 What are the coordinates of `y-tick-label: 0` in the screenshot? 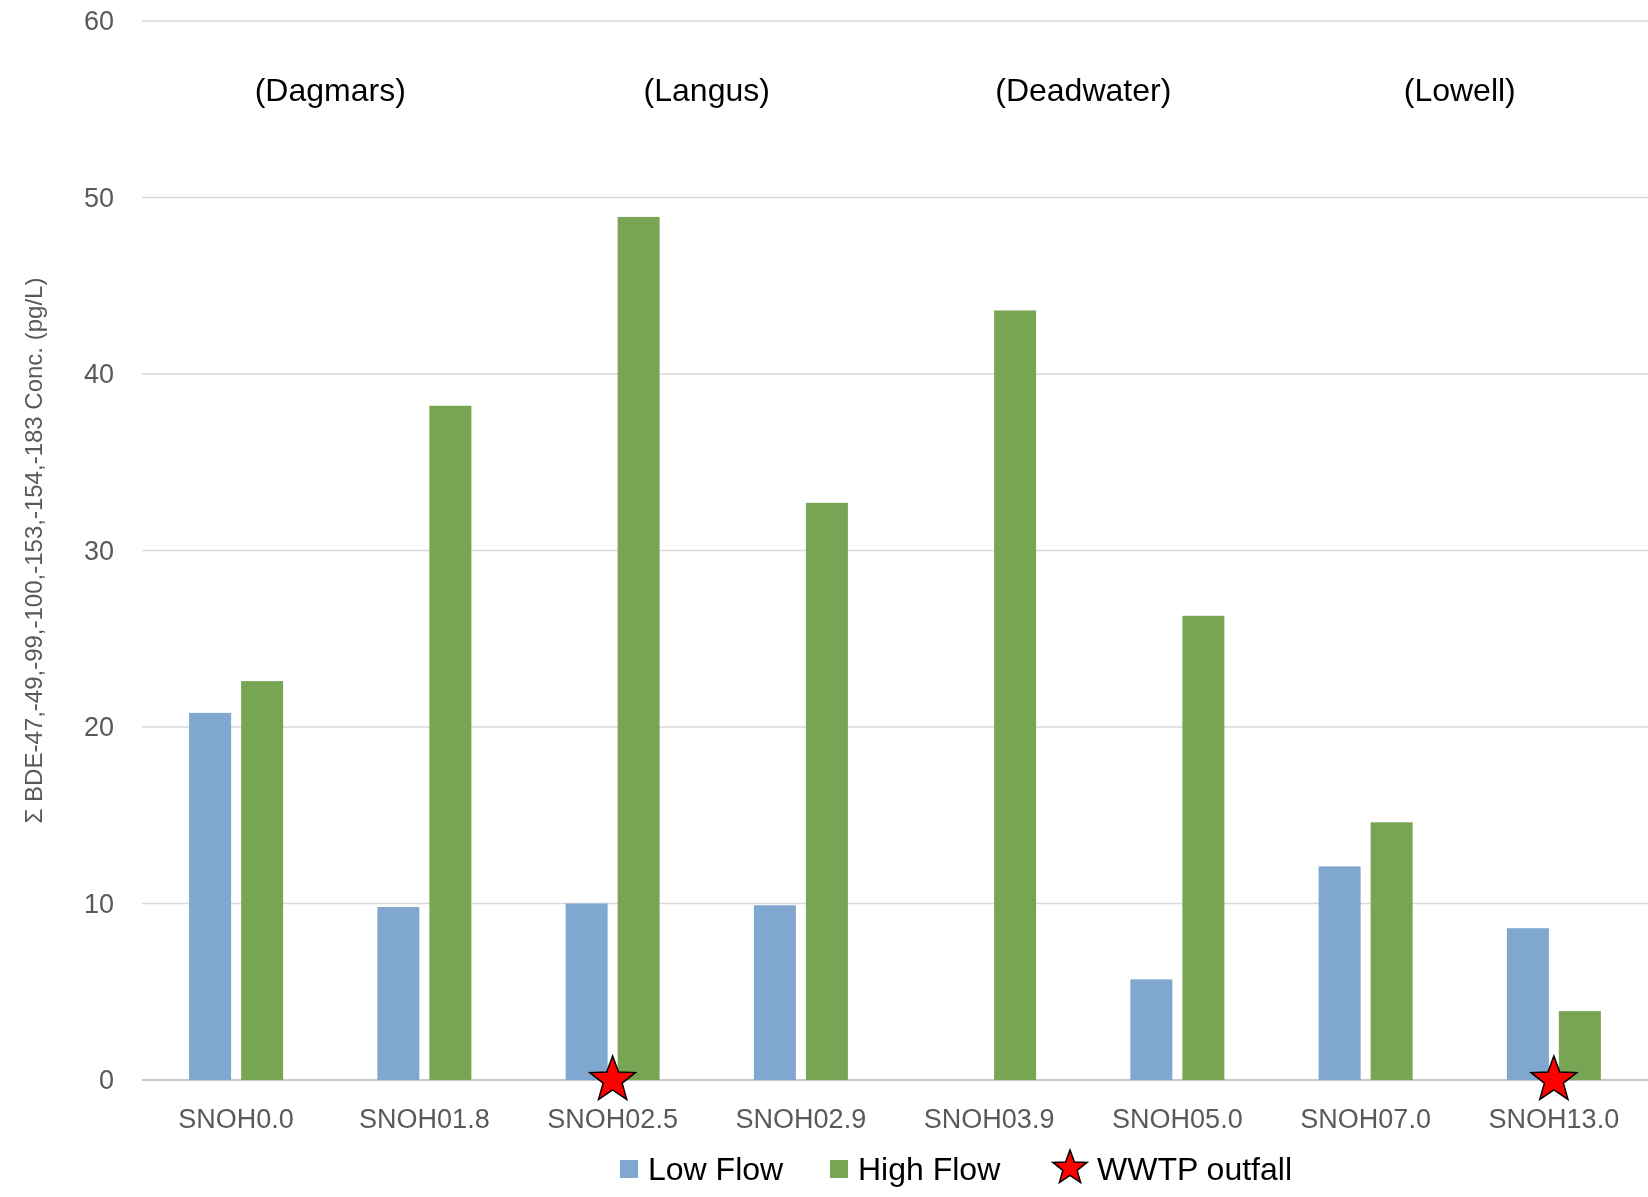 It's located at (106, 1080).